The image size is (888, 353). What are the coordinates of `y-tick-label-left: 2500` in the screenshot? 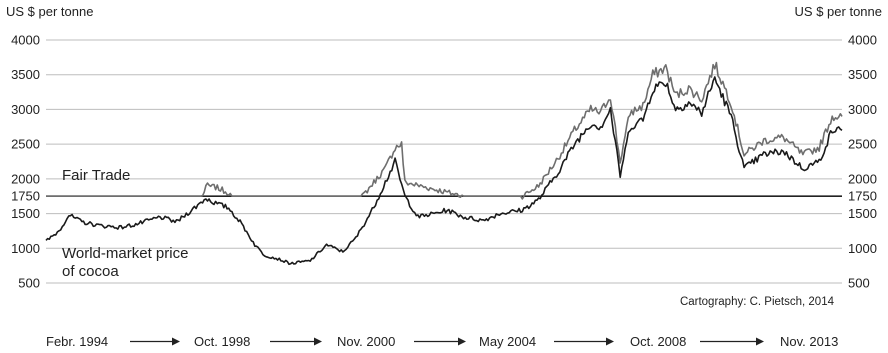 It's located at (25, 144).